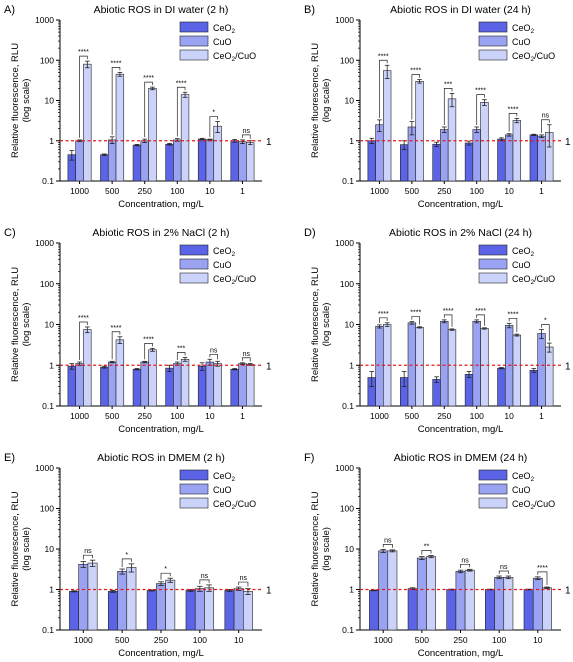  I want to click on panel-label: A), so click(9, 10).